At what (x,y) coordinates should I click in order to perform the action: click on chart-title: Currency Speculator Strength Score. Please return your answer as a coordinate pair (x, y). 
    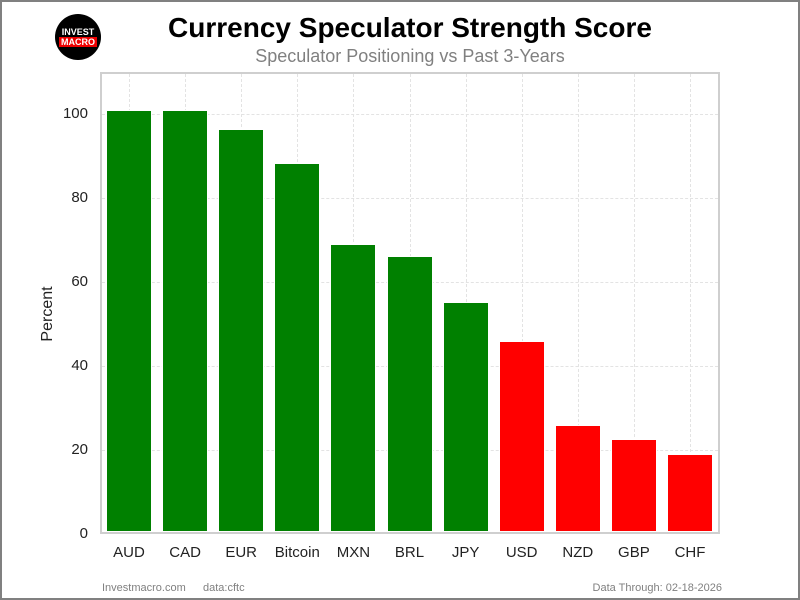
    Looking at the image, I should click on (410, 27).